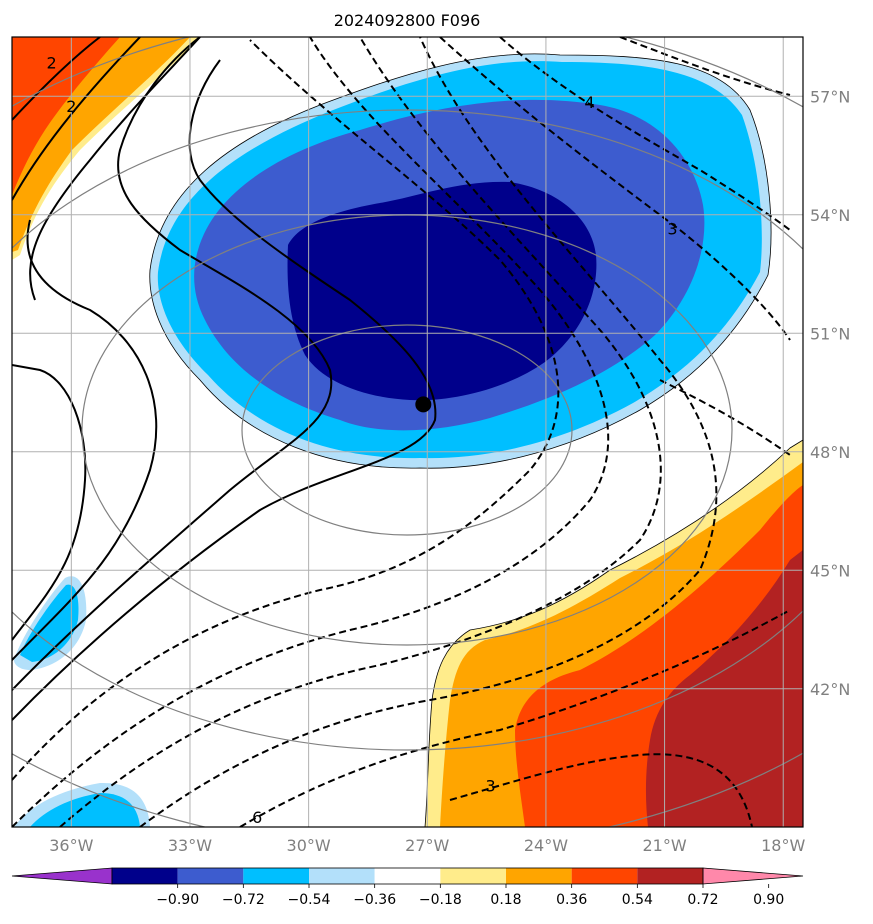  I want to click on lat-label-0: 57°N, so click(830, 96).